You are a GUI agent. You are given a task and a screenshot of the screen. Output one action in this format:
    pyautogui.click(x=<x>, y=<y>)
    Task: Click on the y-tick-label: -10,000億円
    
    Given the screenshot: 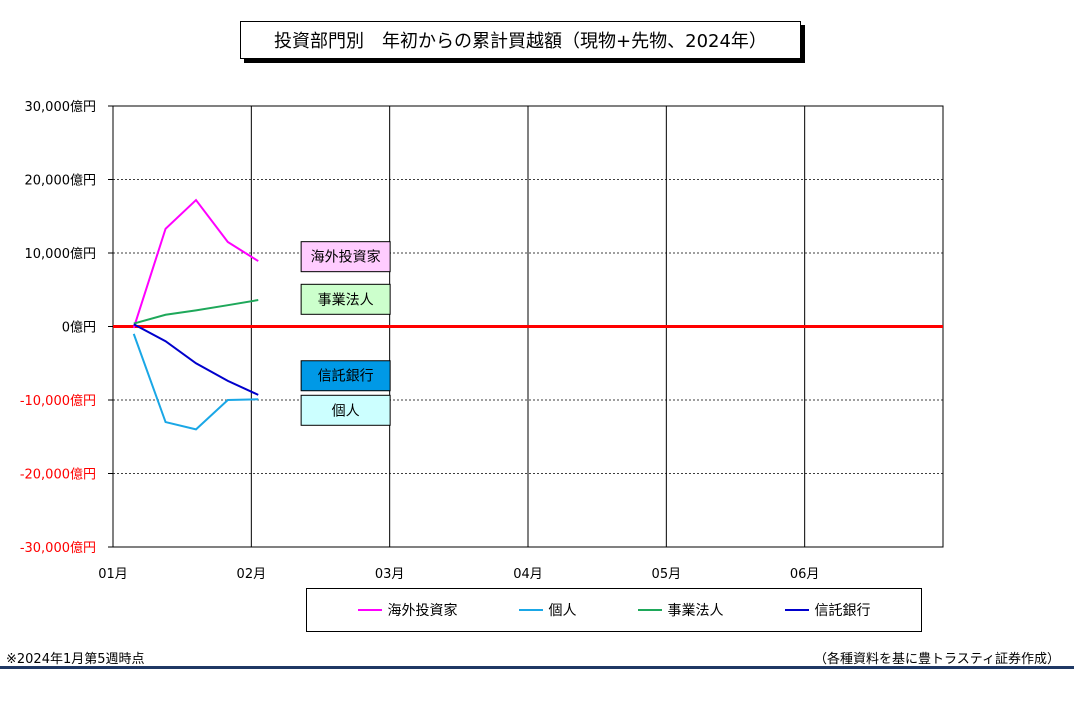 What is the action you would take?
    pyautogui.click(x=58, y=401)
    